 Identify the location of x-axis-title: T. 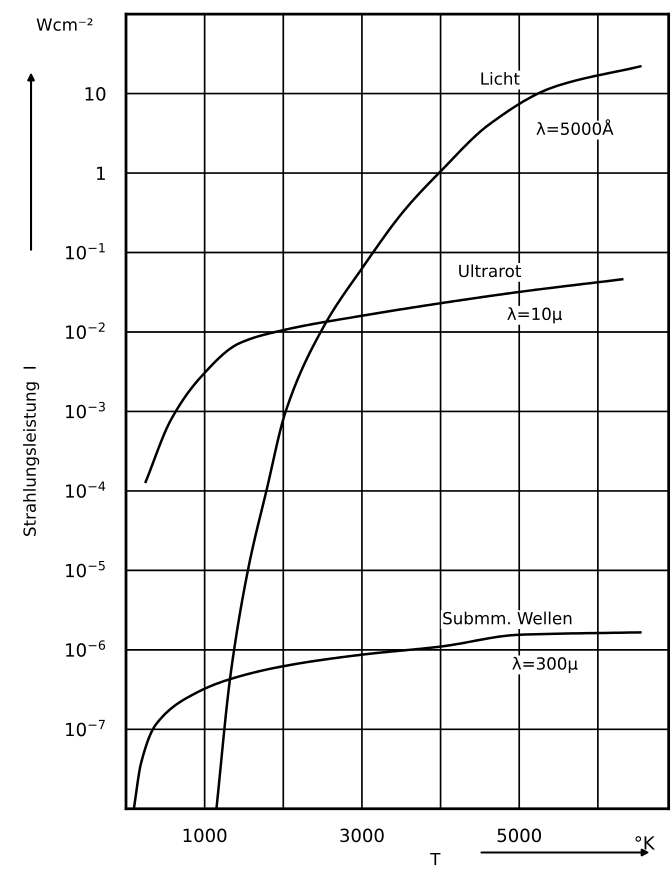
(435, 859).